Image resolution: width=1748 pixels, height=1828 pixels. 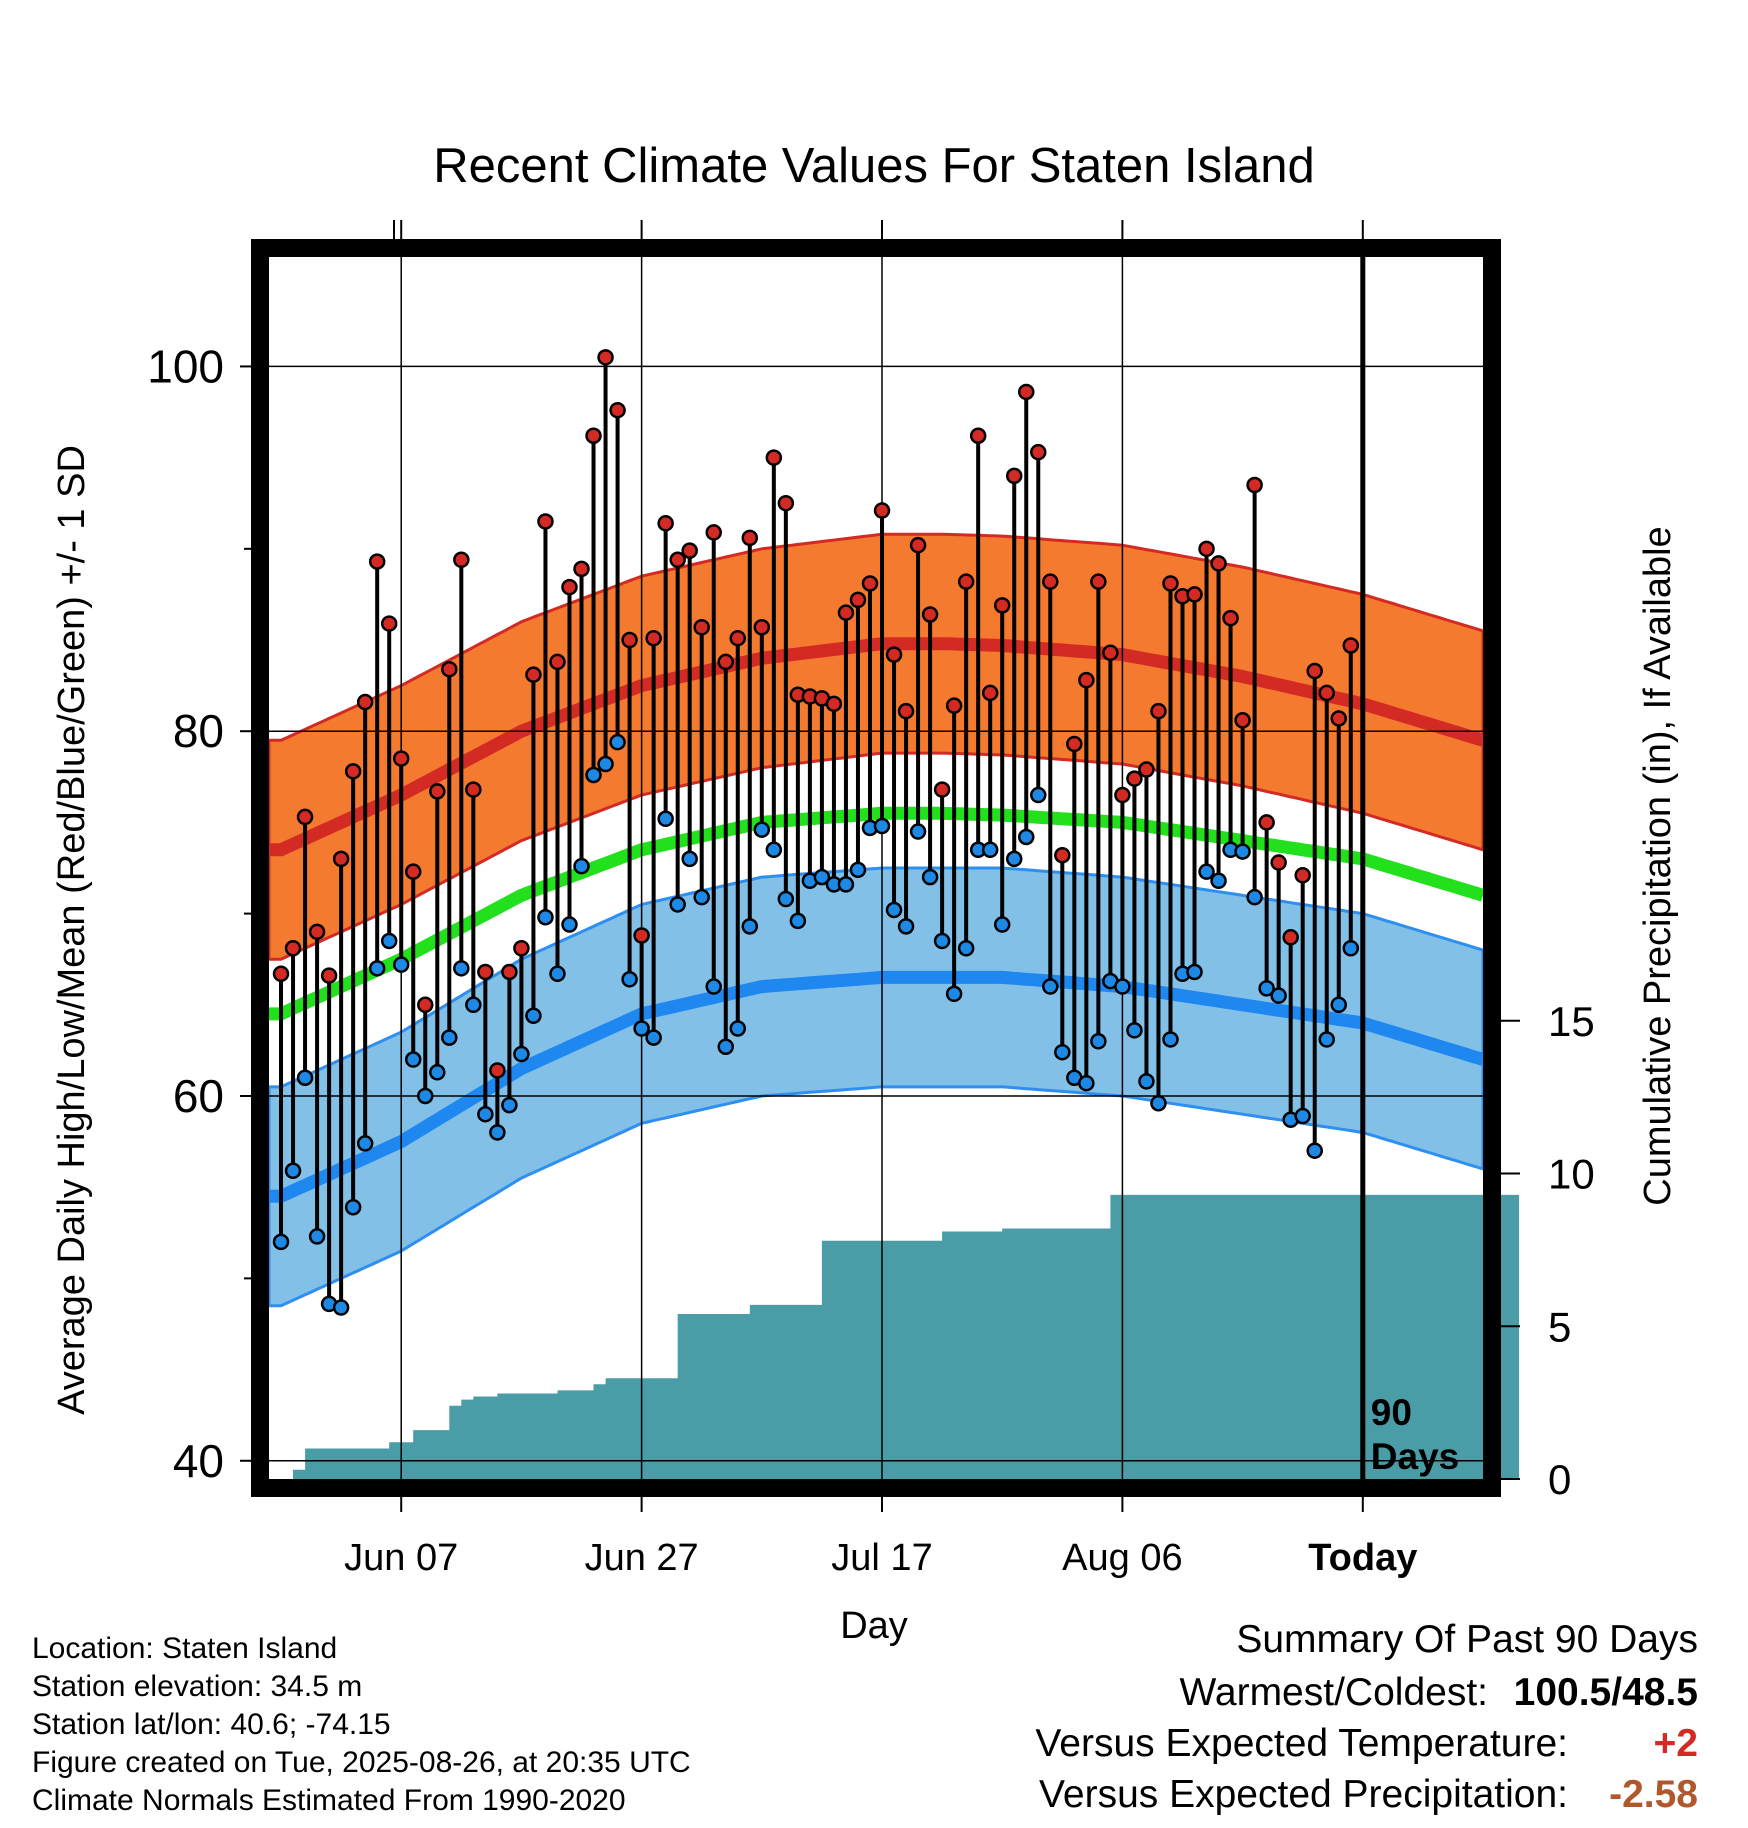 I want to click on x-tick-label: Jun 27, so click(x=642, y=1558).